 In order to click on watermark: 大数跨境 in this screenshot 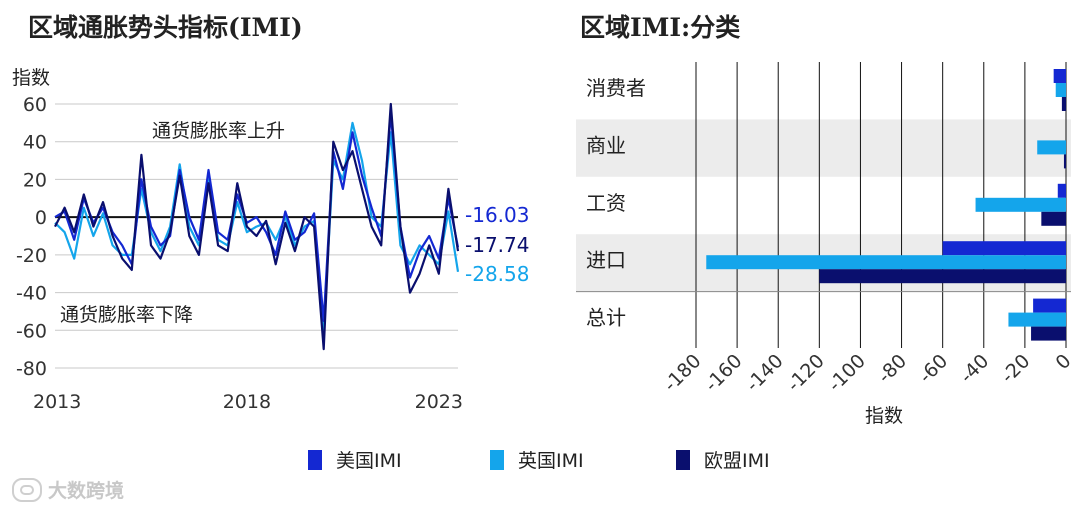, I will do `click(68, 489)`.